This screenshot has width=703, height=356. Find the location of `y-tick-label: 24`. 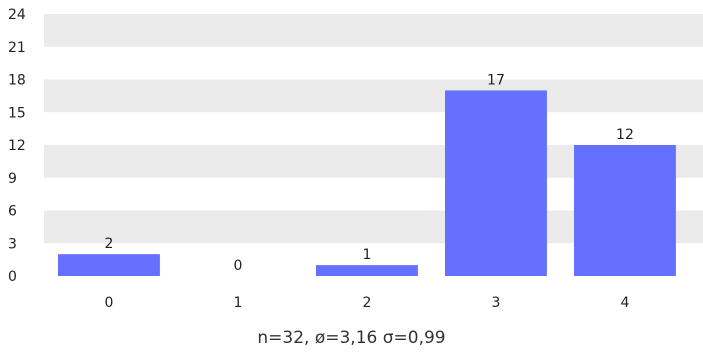

y-tick-label: 24 is located at coordinates (17, 15).